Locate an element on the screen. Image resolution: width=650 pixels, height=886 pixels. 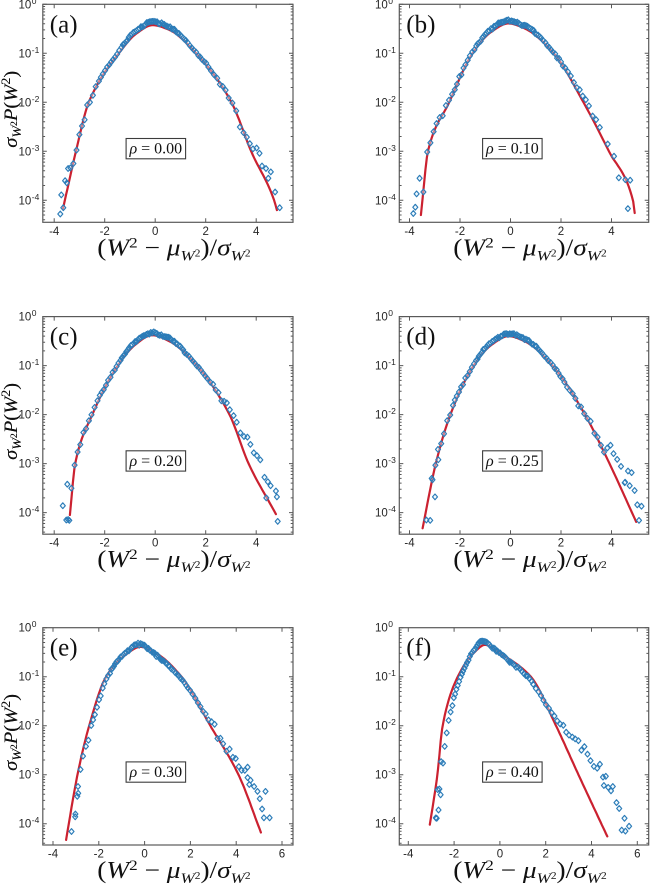
svg-text: ρ = 0.00 is located at coordinates (155, 149).